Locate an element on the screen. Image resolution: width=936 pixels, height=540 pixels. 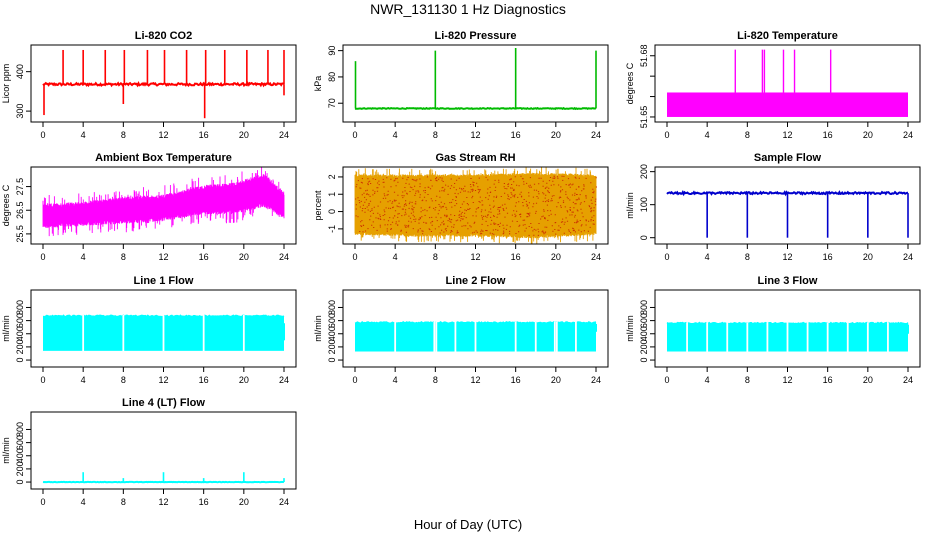
series-band is located at coordinates (475, 205).